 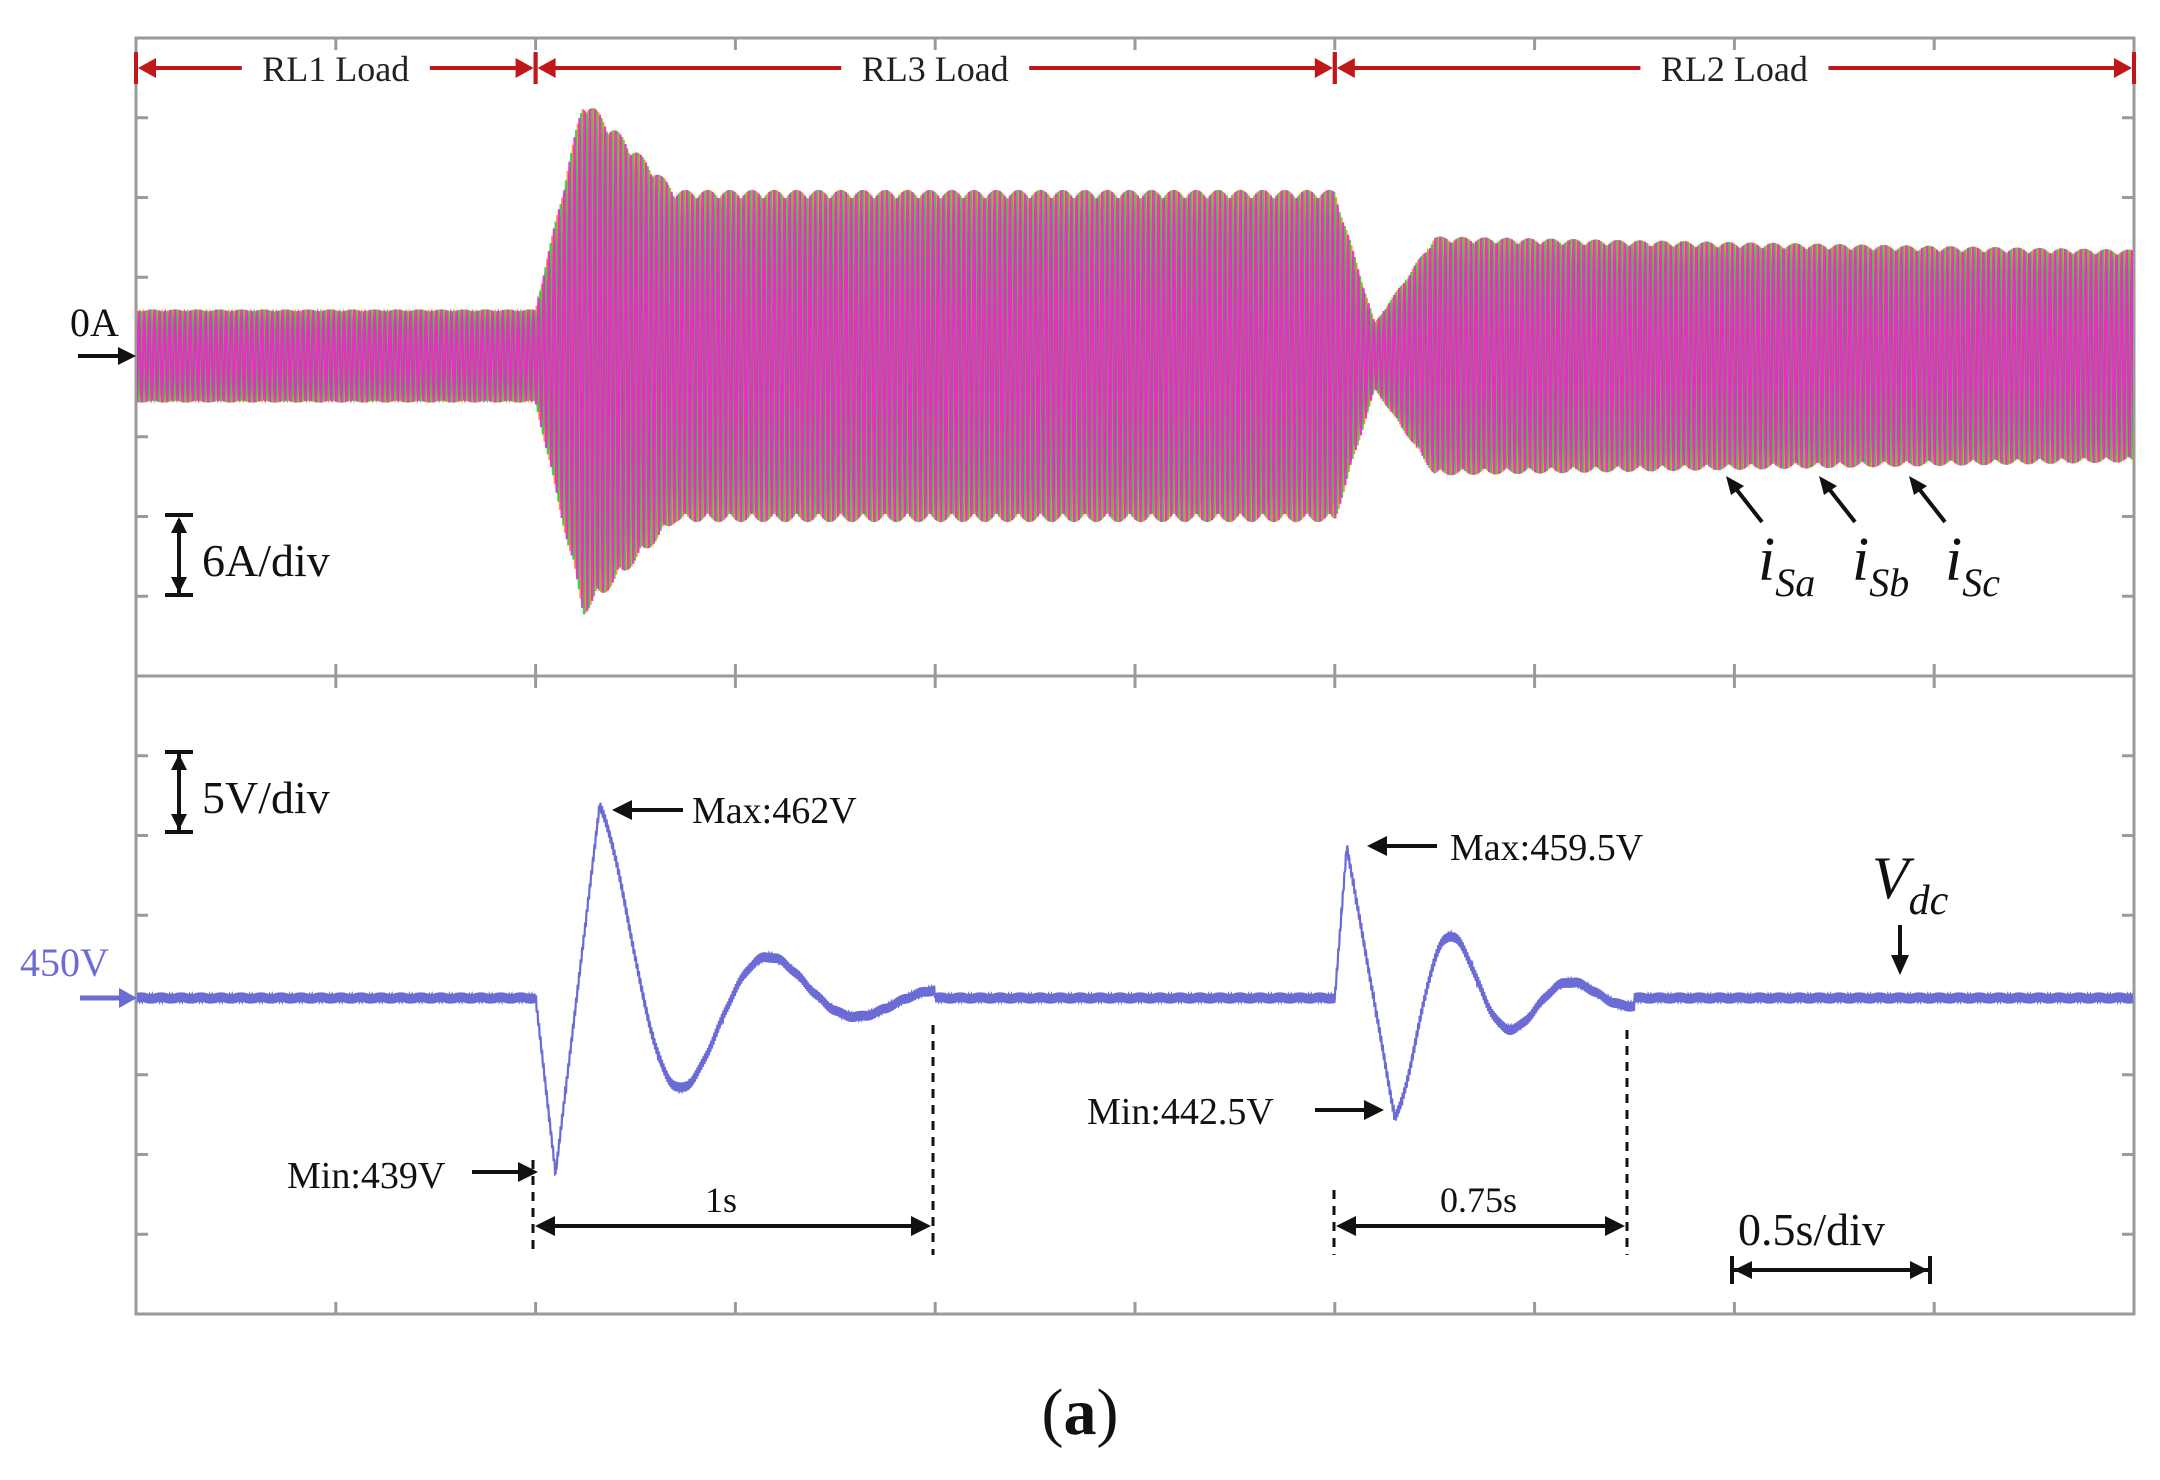 What do you see at coordinates (1377, 846) in the screenshot?
I see `max2-arrowhead` at bounding box center [1377, 846].